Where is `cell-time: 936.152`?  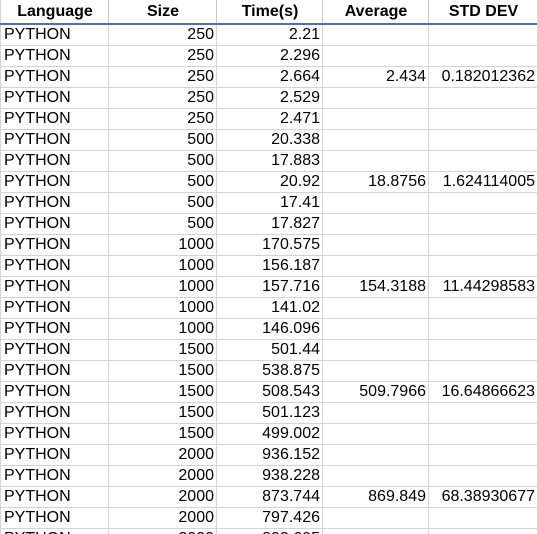
cell-time: 936.152 is located at coordinates (269, 455).